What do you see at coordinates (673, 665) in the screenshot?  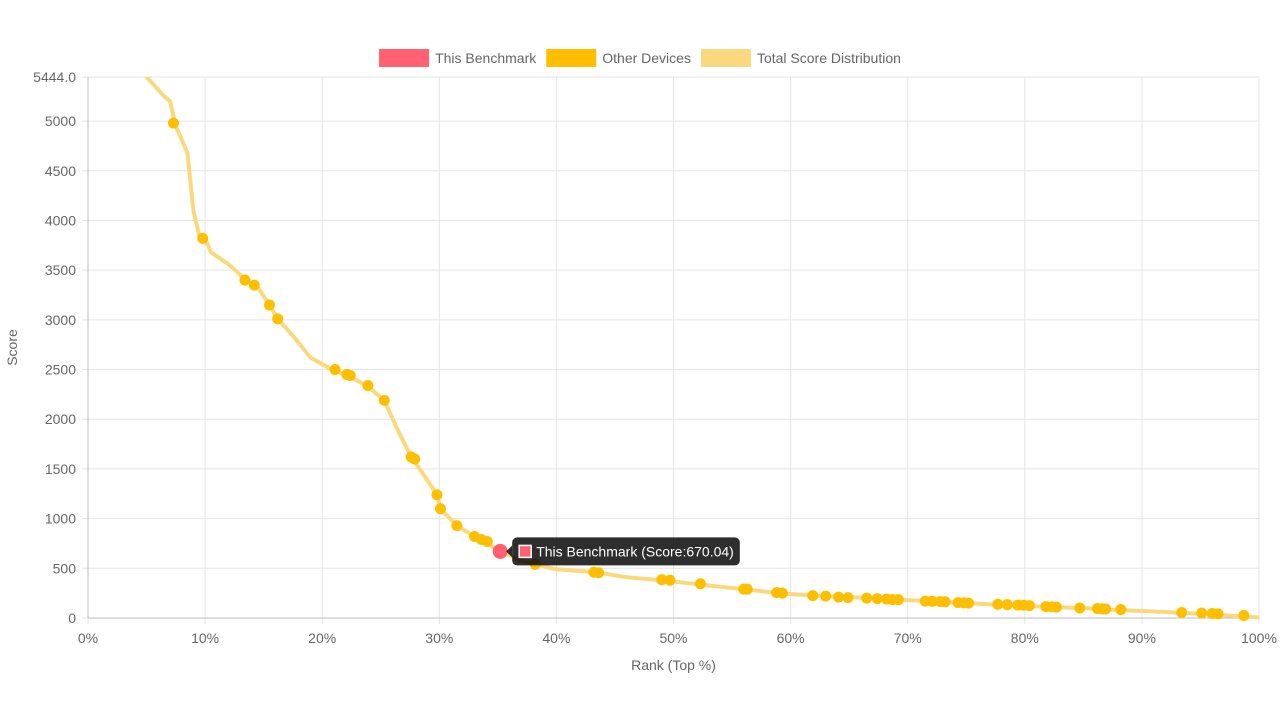 I see `x-axis-title: Rank (Top %)` at bounding box center [673, 665].